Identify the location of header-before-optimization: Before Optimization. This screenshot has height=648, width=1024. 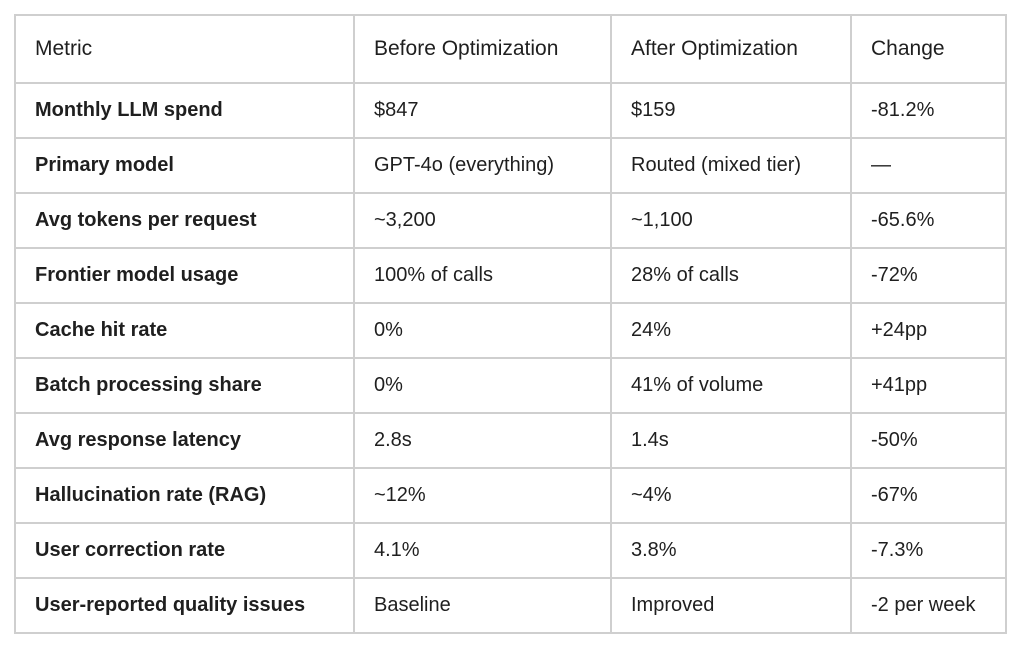
(482, 49).